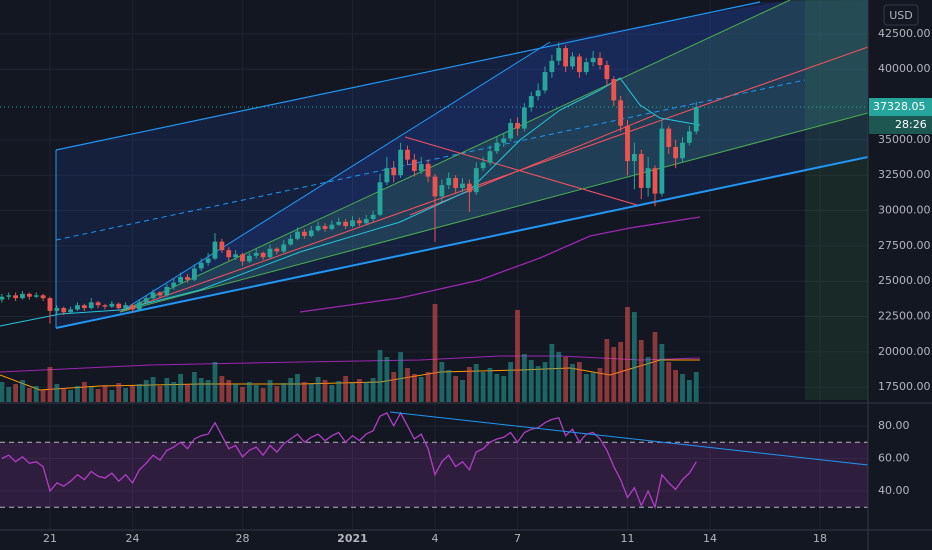 The height and width of the screenshot is (550, 932). Describe the element at coordinates (500, 264) in the screenshot. I see `moving-average` at that location.